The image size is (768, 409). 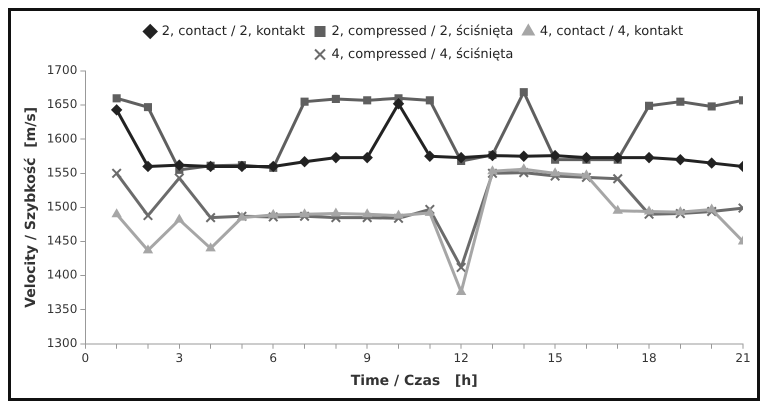 What do you see at coordinates (234, 31) in the screenshot?
I see `legend-label: 2, contact / 2, kontakt` at bounding box center [234, 31].